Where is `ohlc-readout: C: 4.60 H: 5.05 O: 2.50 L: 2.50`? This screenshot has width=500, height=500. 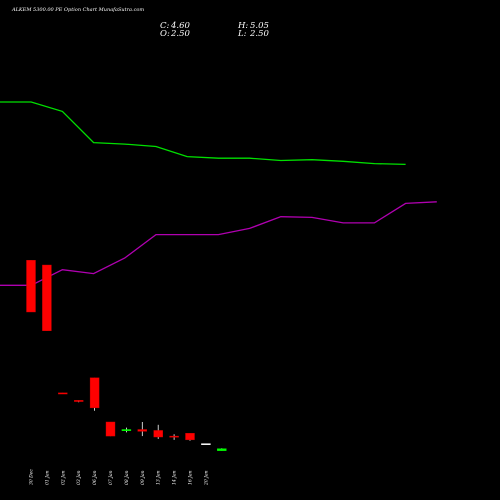 ohlc-readout: C: 4.60 H: 5.05 O: 2.50 L: 2.50 is located at coordinates (215, 30).